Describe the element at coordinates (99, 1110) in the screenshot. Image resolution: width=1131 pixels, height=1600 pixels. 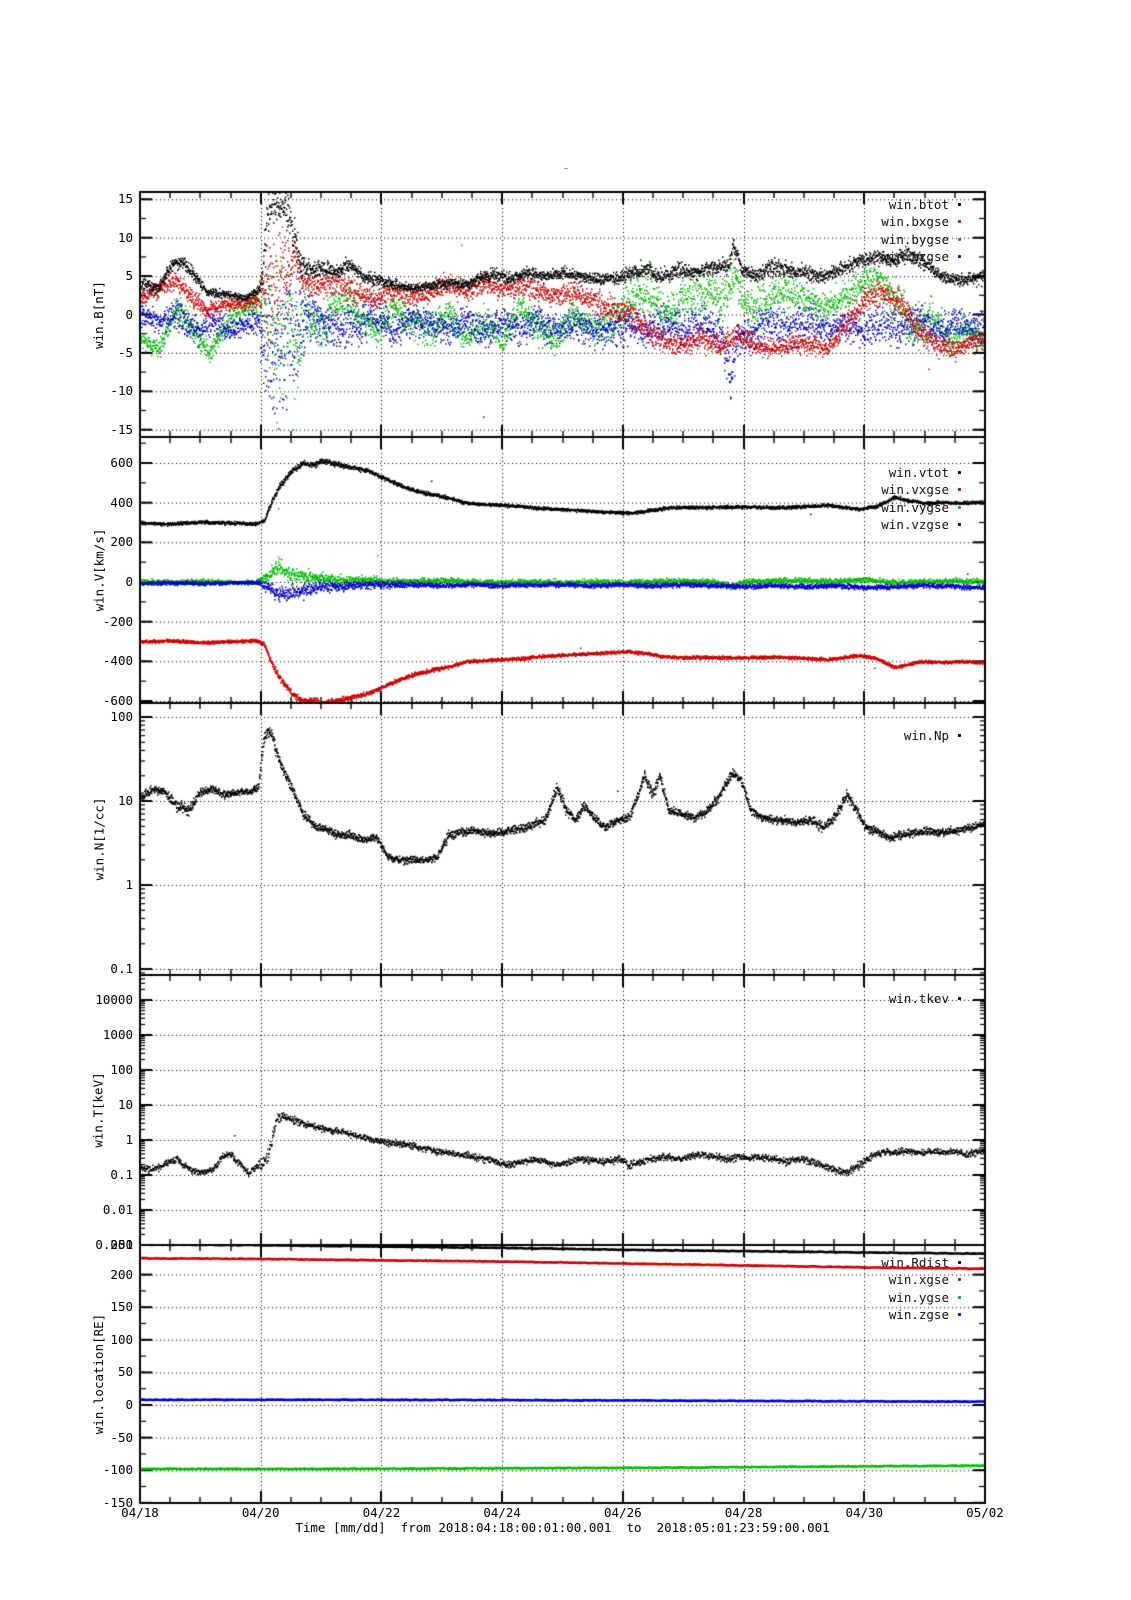
I see `y-axis-title: win.T[keV]` at that location.